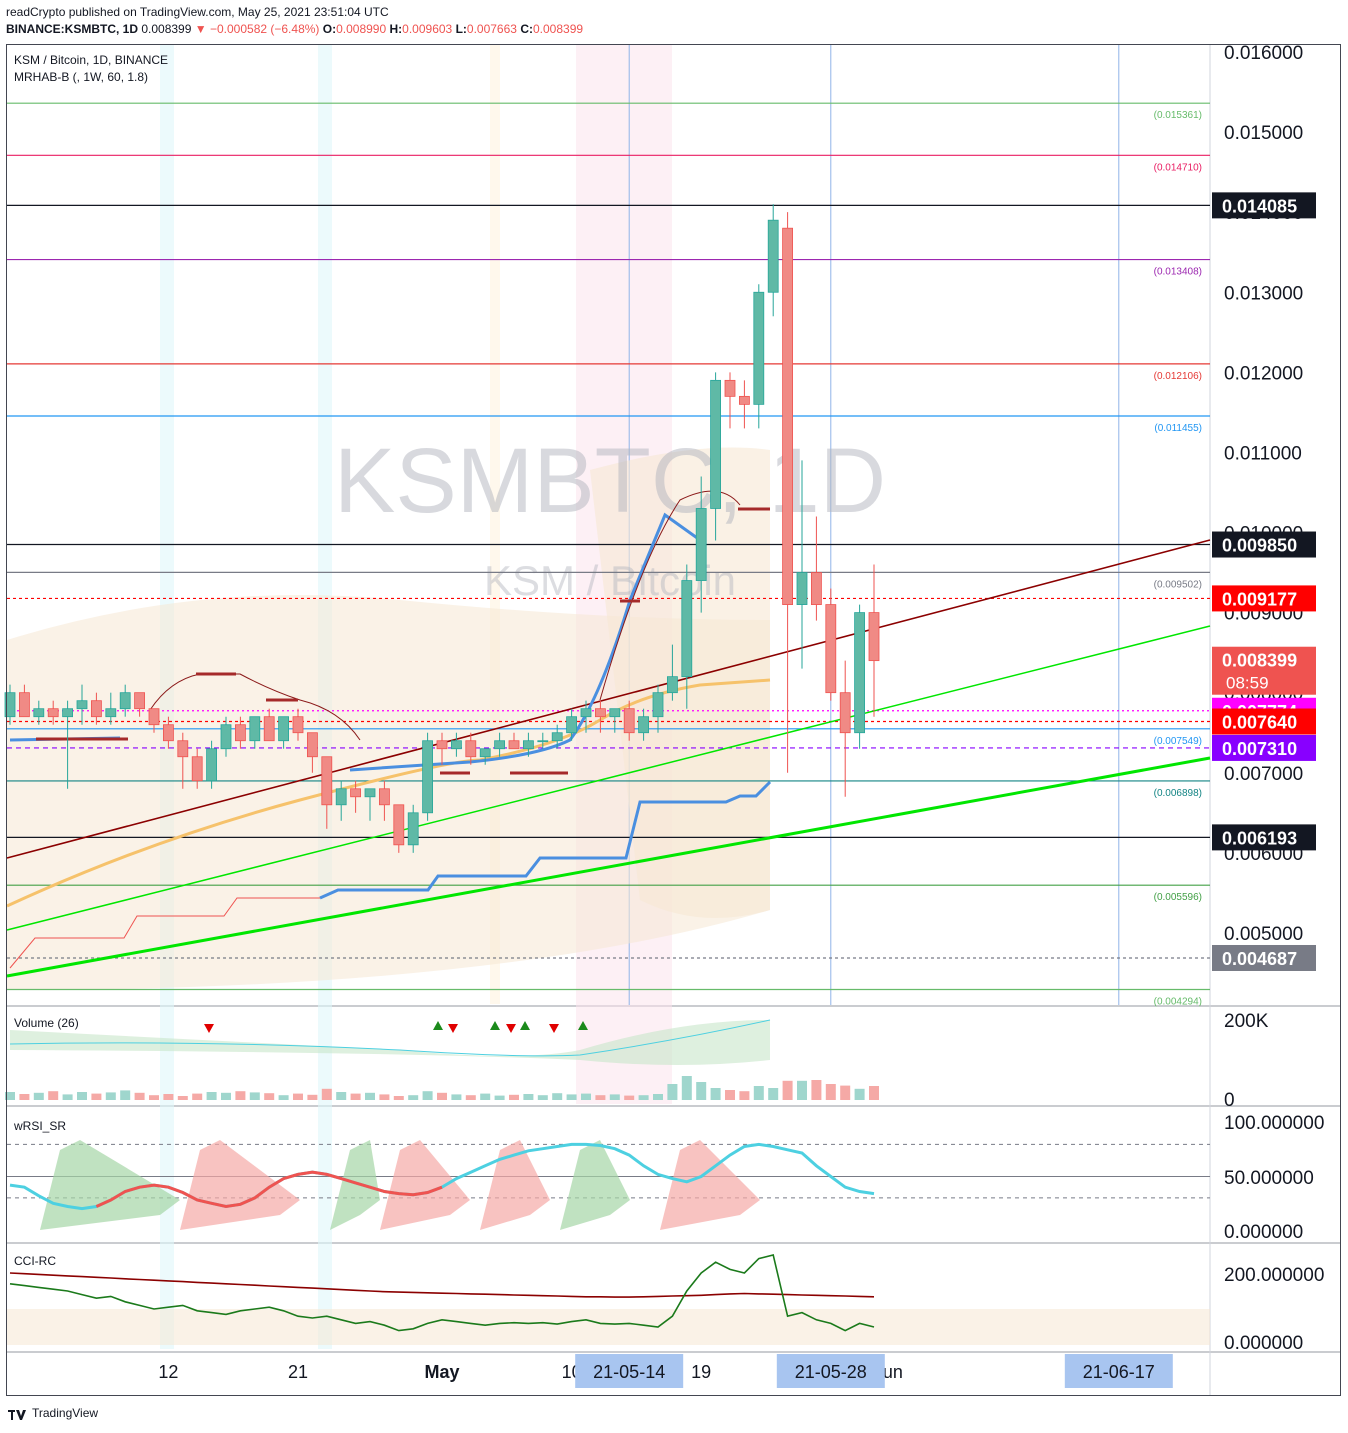  Describe the element at coordinates (1263, 453) in the screenshot. I see `y-tick-label: 0.011000` at that location.